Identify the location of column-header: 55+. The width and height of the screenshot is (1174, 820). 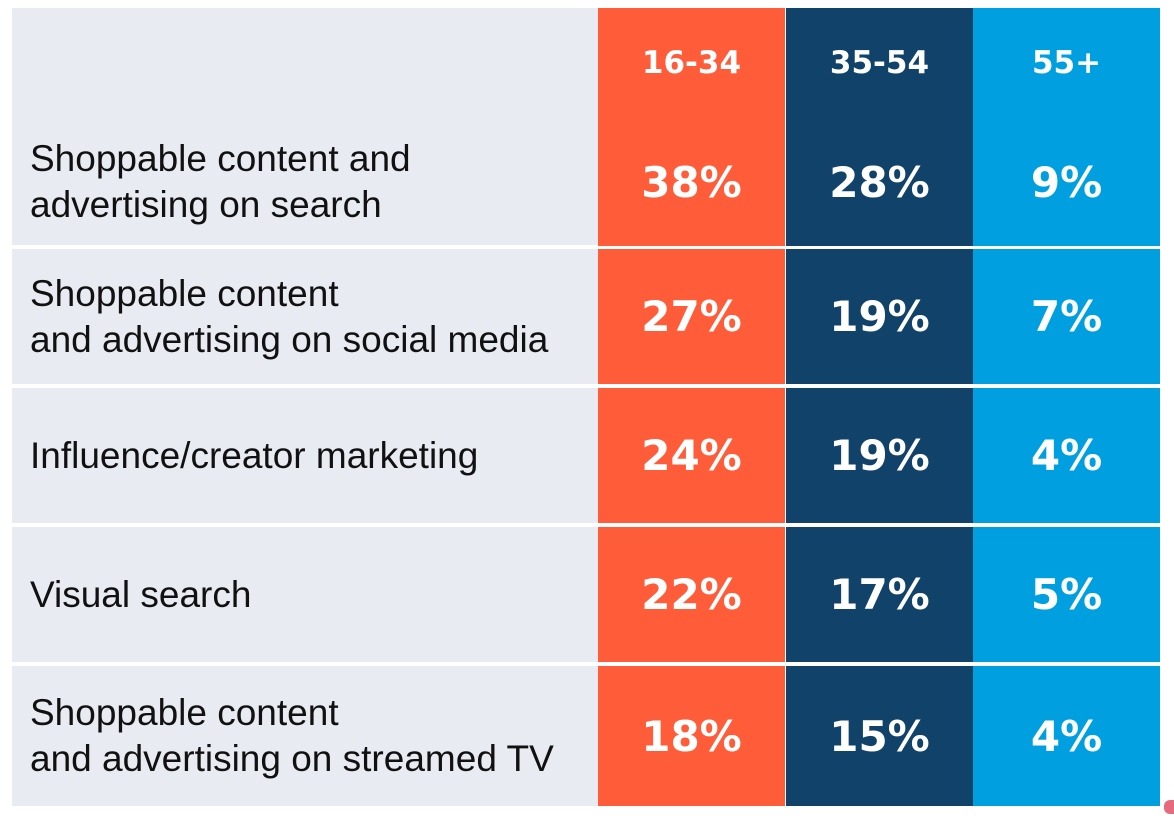
(1066, 63).